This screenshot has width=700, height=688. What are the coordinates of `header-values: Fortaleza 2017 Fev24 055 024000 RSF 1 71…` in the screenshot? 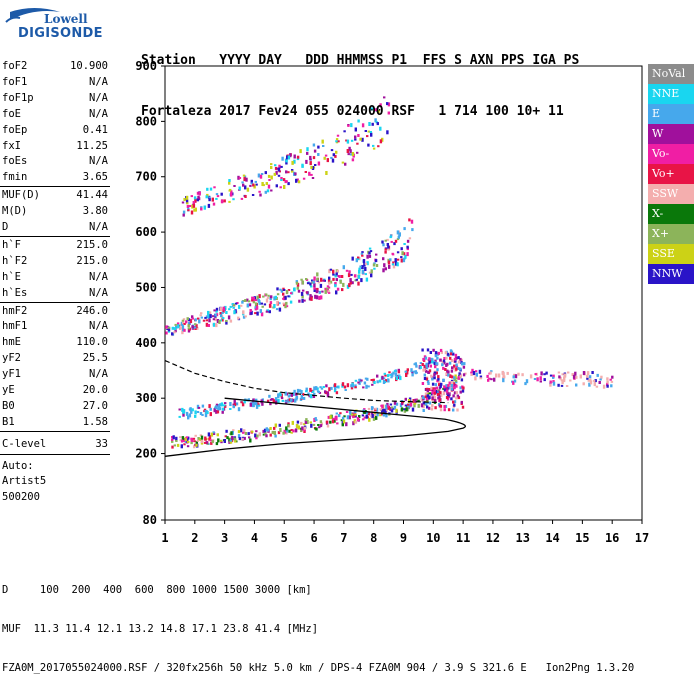 It's located at (352, 111).